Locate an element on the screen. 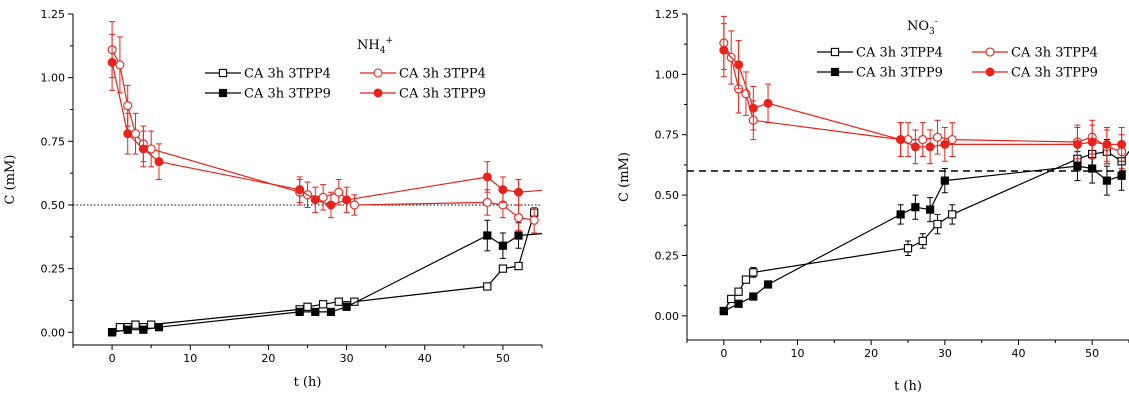  x-tick-label: 40 is located at coordinates (1019, 353).